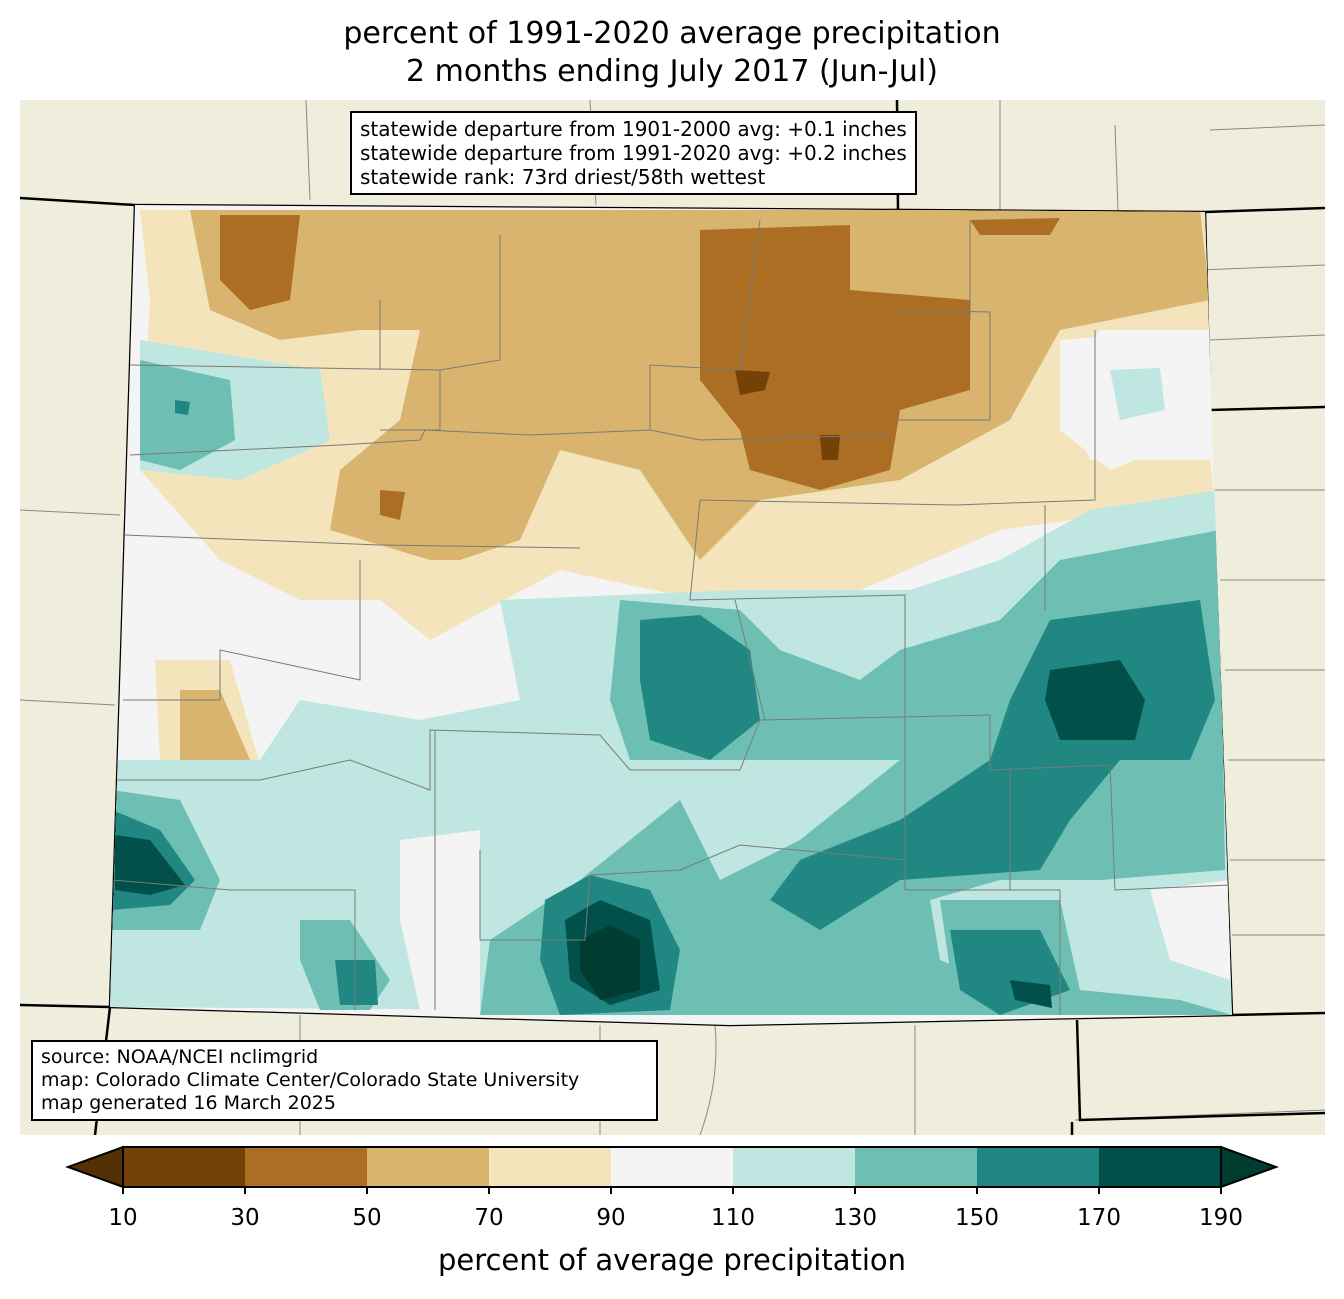 Image resolution: width=1344 pixels, height=1299 pixels. Describe the element at coordinates (1249, 1167) in the screenshot. I see `colorbar-over-arrow` at that location.